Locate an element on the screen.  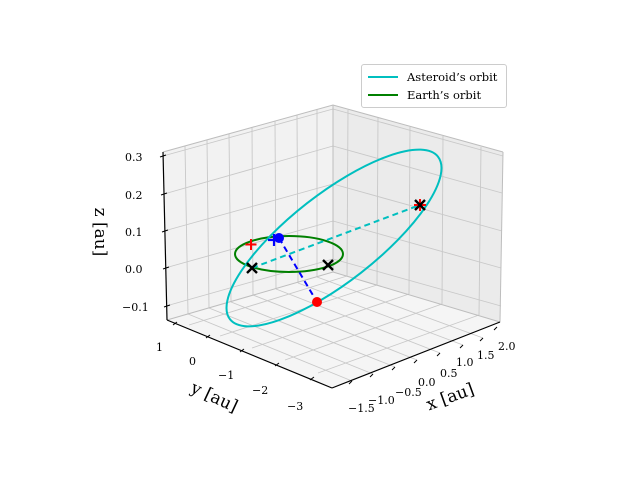
node-marker-asteroid is located at coordinates (420, 205).